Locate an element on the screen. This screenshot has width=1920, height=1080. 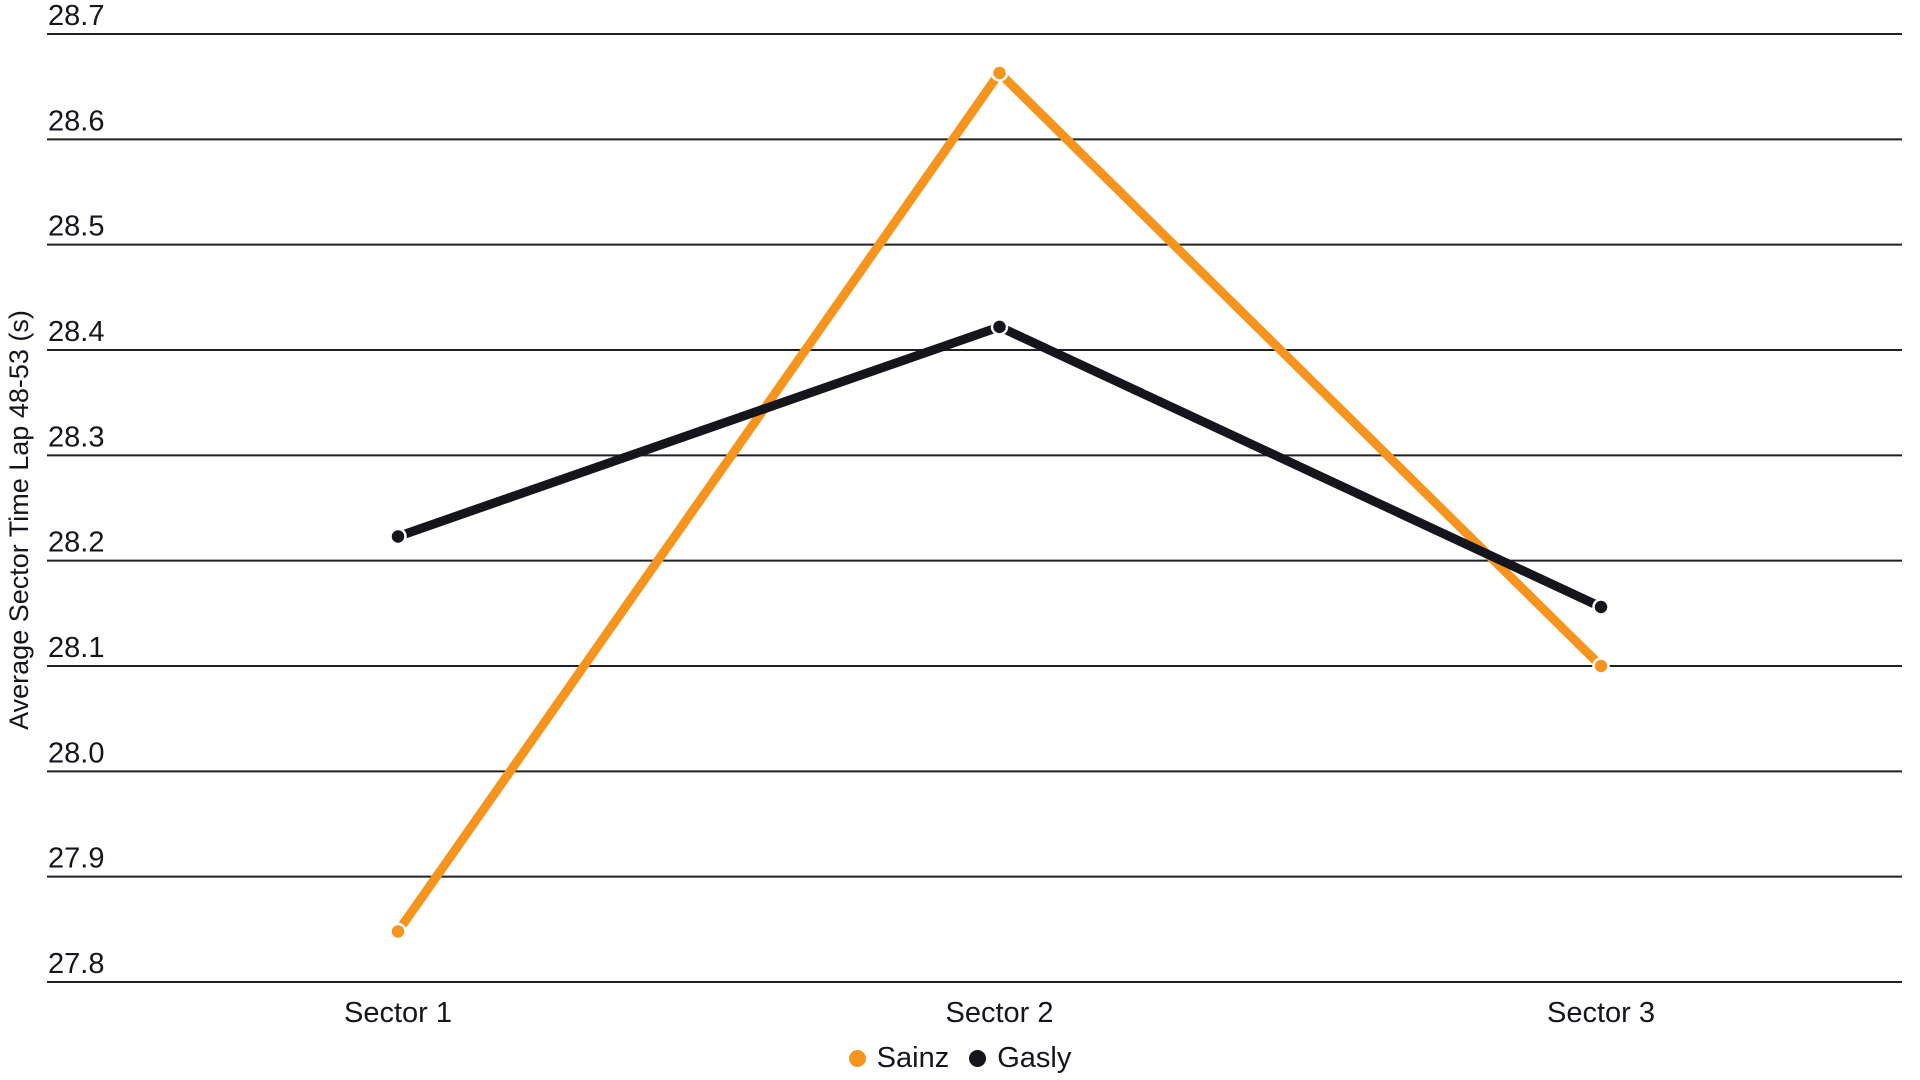
y-tick-label-28.3: 28.3 is located at coordinates (76, 437).